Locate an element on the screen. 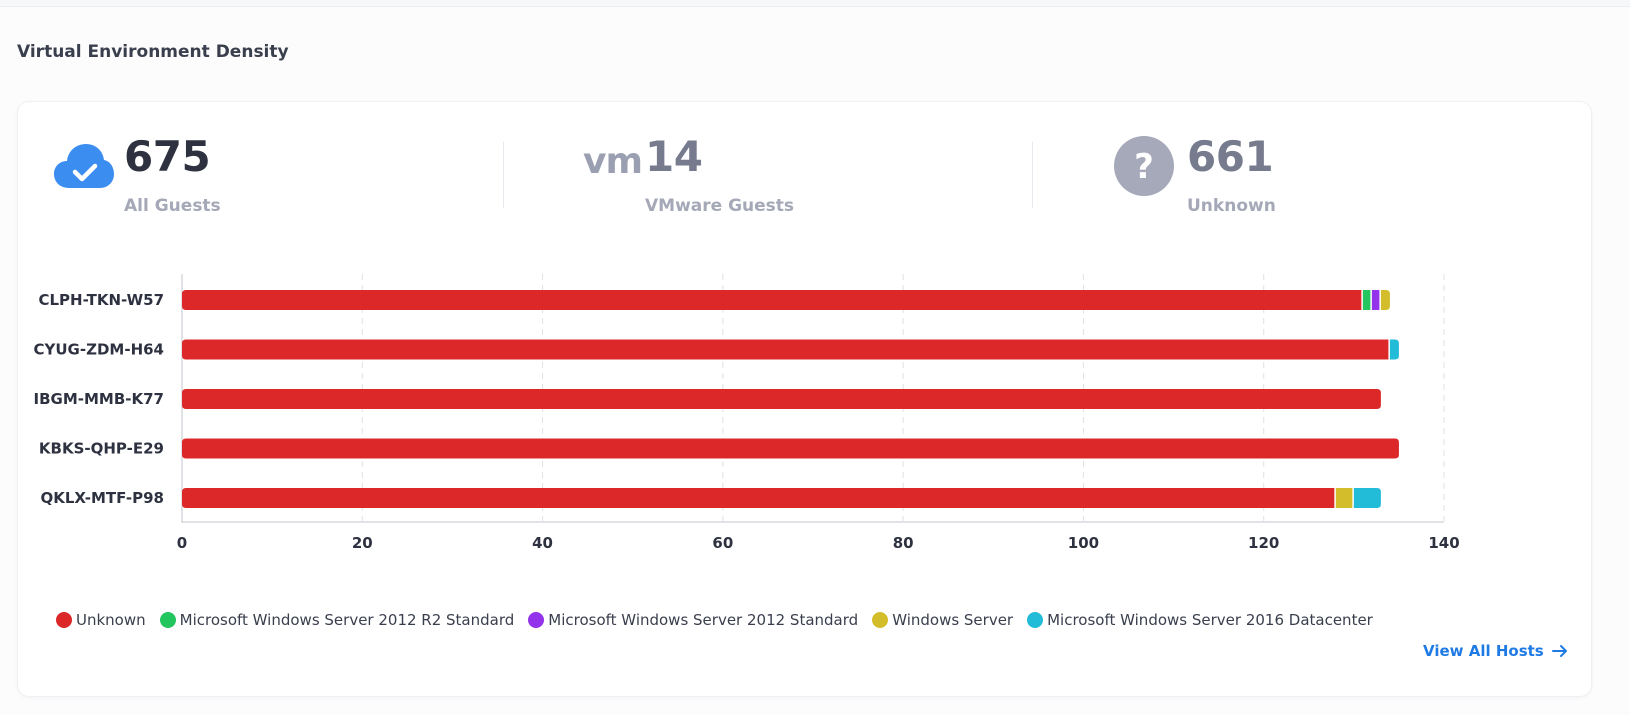 This screenshot has width=1630, height=715. x-tick-label: 60 is located at coordinates (722, 543).